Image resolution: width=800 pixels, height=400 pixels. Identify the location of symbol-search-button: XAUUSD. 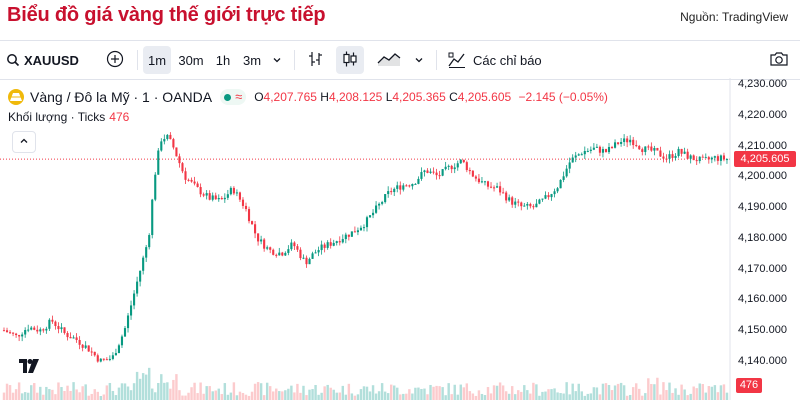
(44, 60).